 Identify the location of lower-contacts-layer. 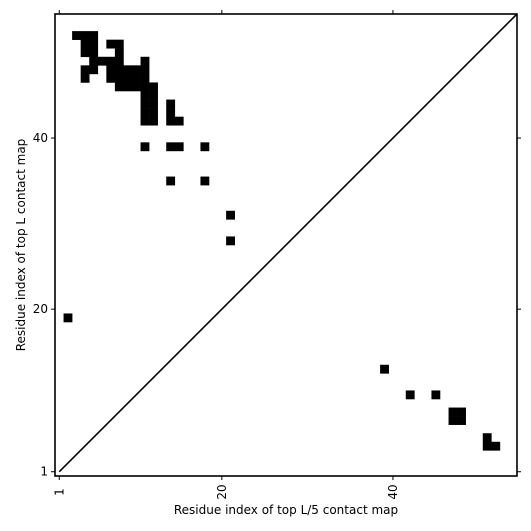
(440, 407).